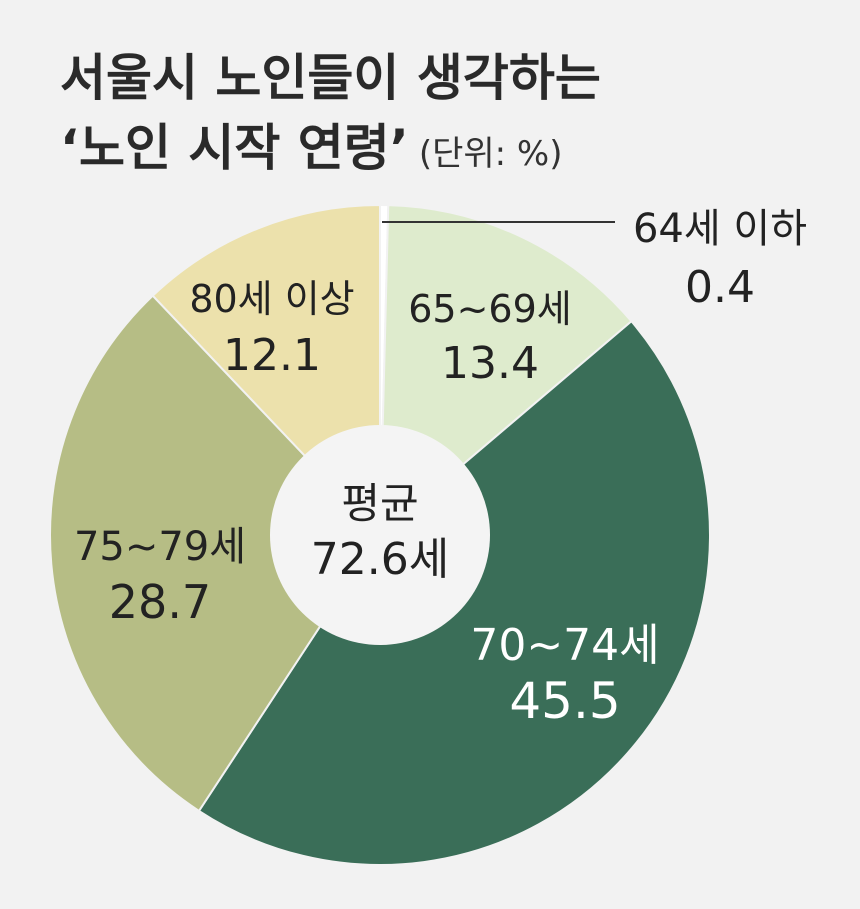 This screenshot has width=860, height=909. Describe the element at coordinates (160, 547) in the screenshot. I see `slice-category-label-4: 75~79세` at that location.